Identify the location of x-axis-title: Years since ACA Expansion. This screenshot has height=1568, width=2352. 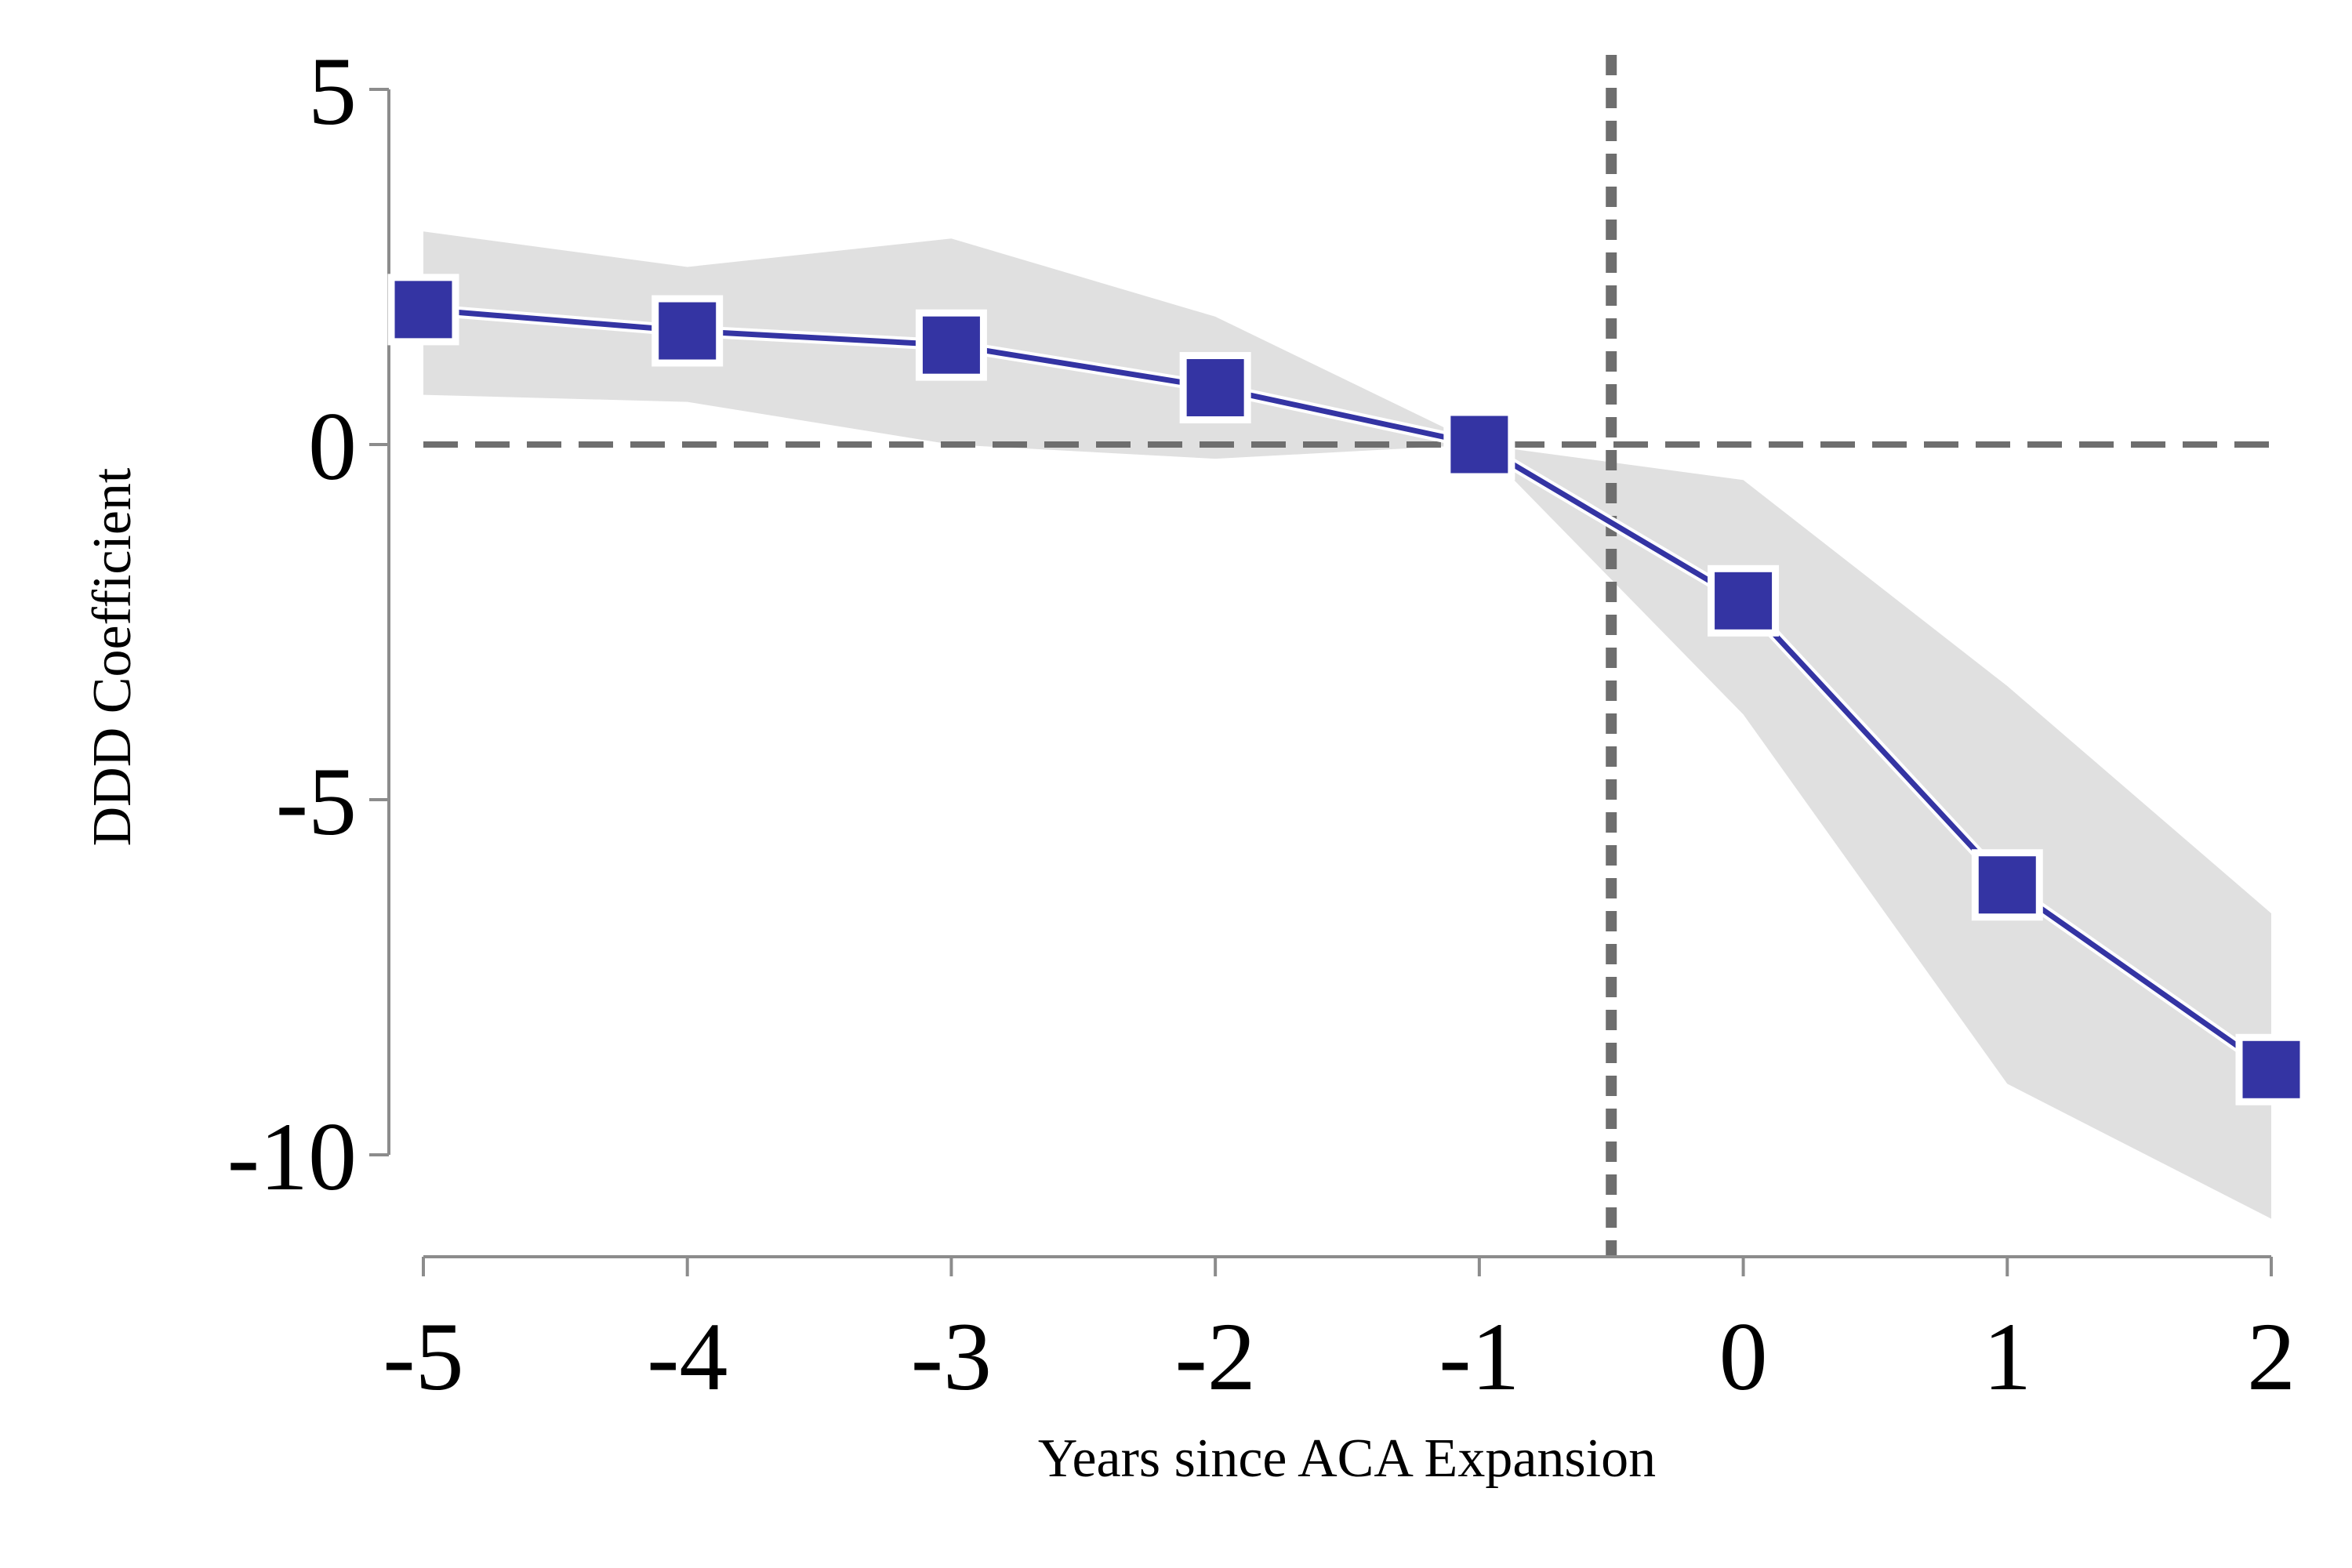
(1347, 1458).